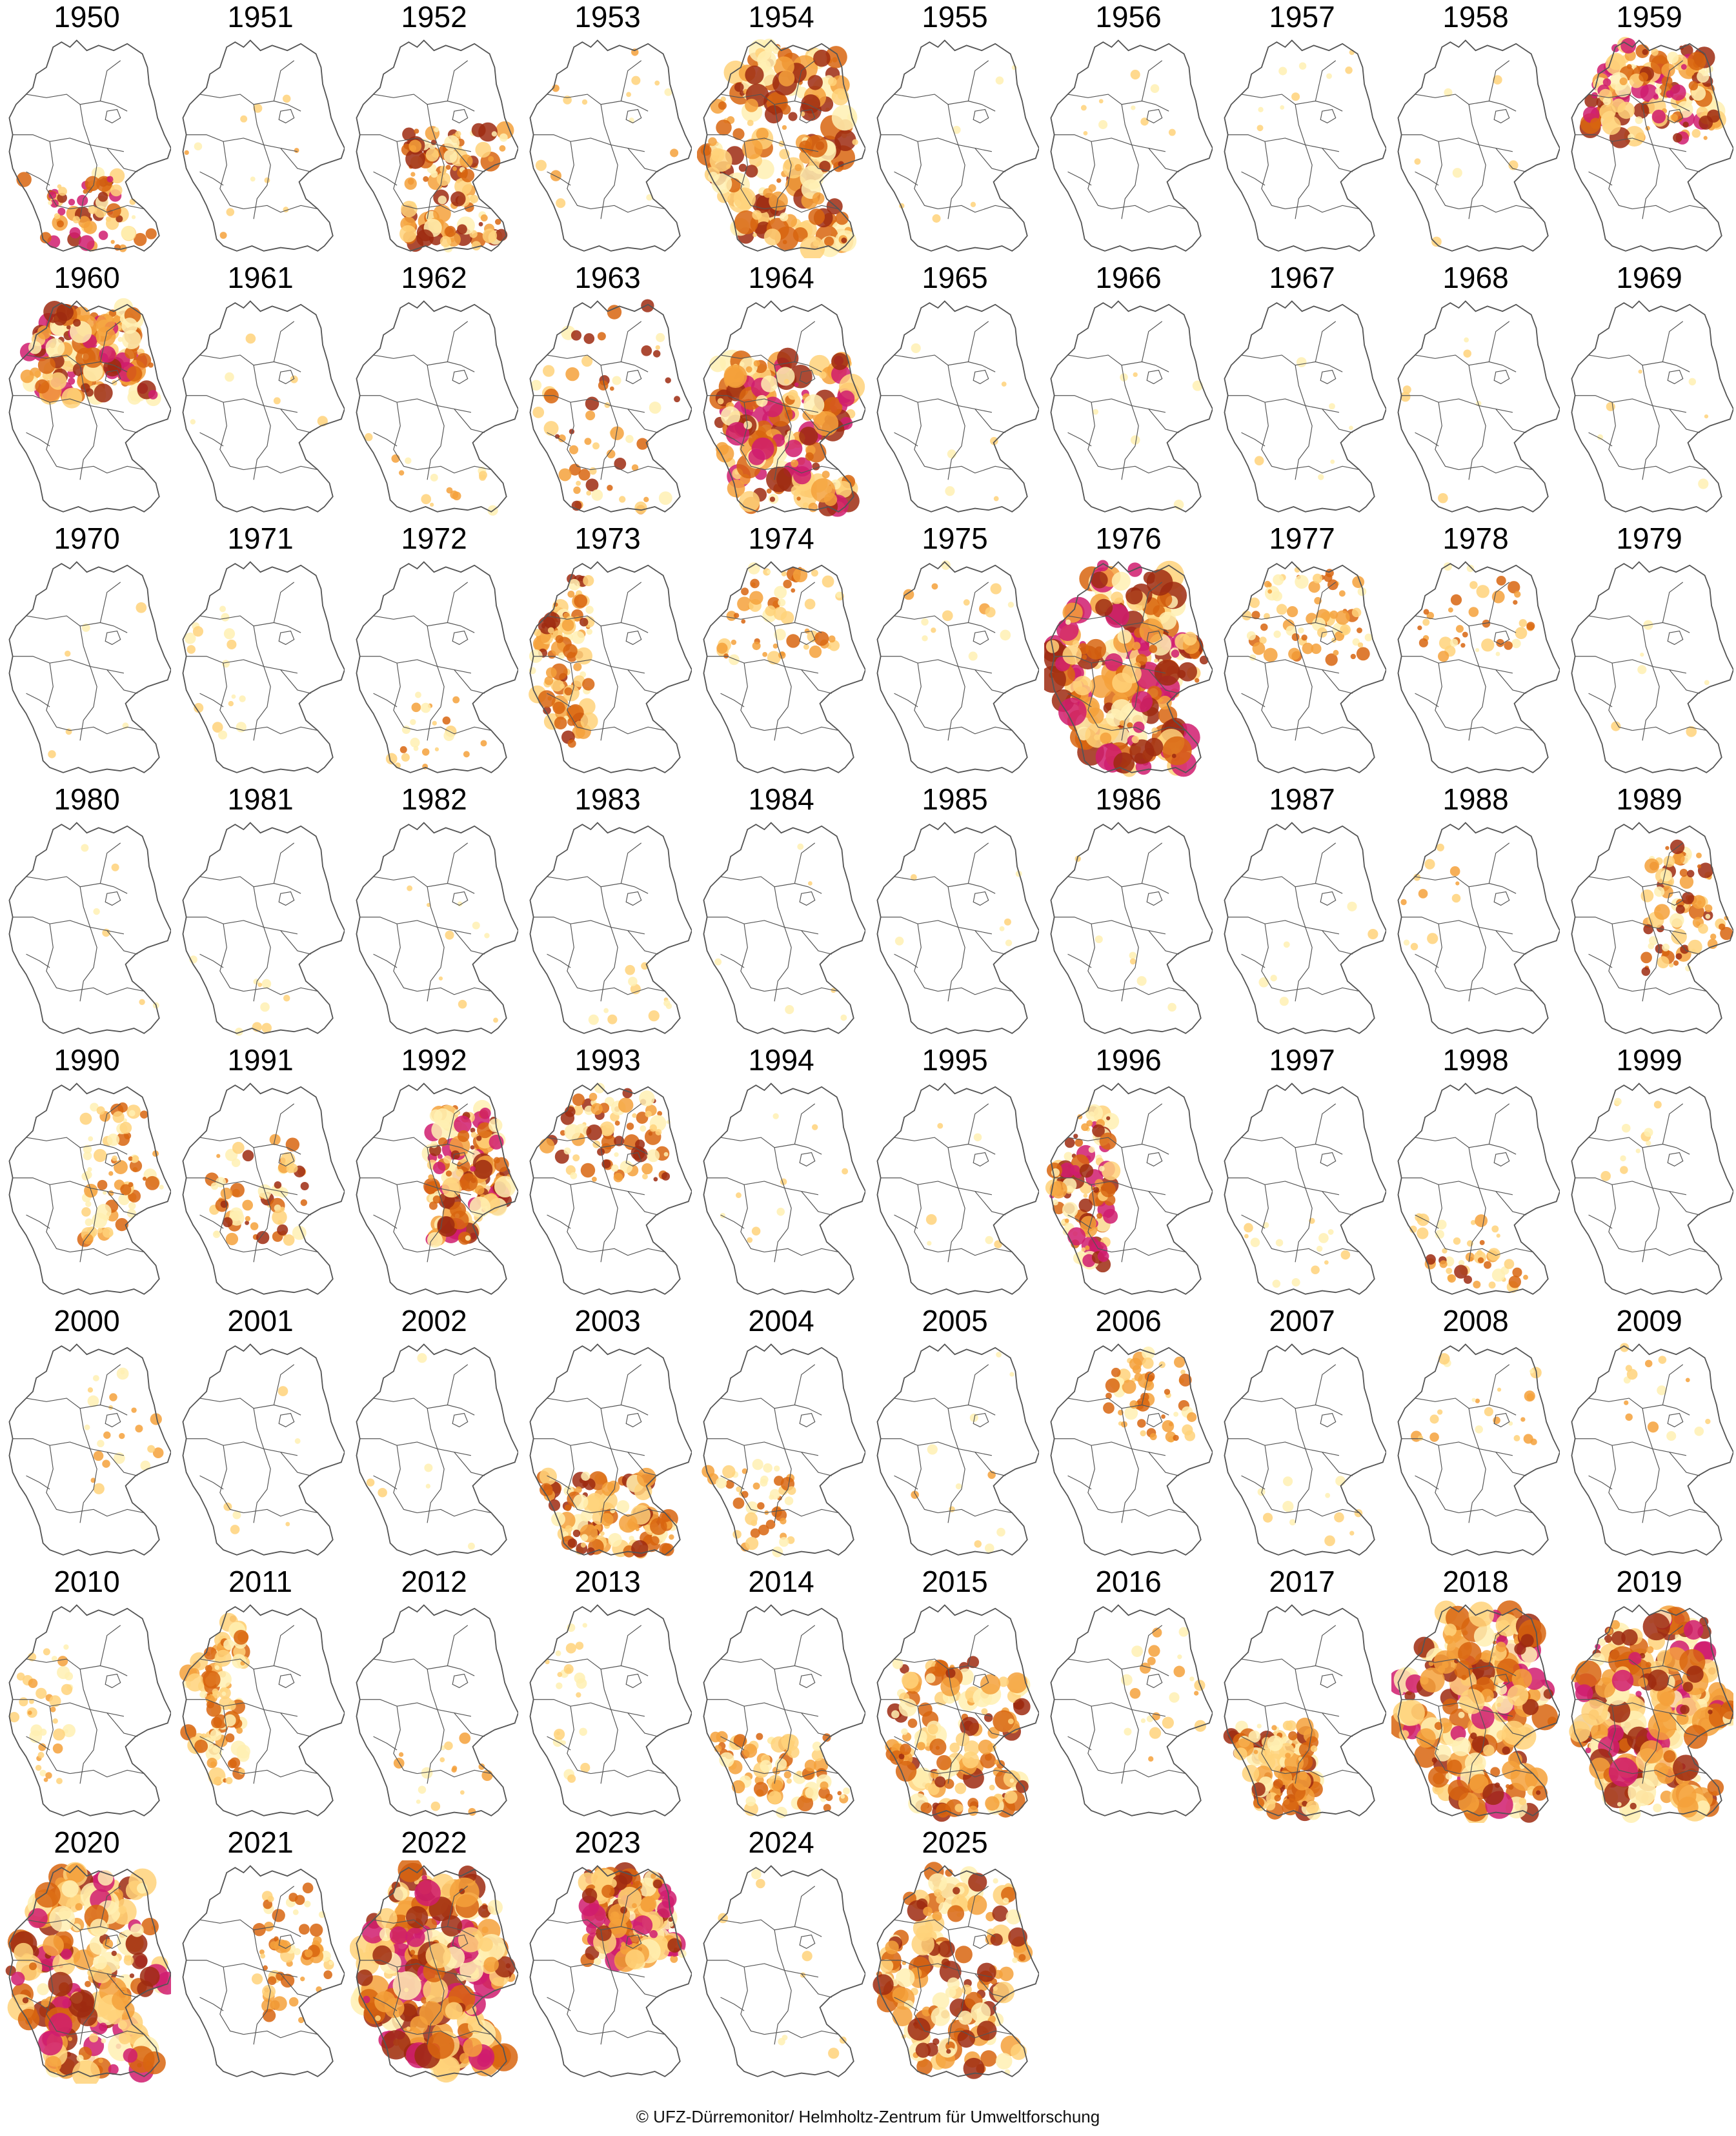  Describe the element at coordinates (87, 652) in the screenshot. I see `map-panel-1970: 1970` at that location.